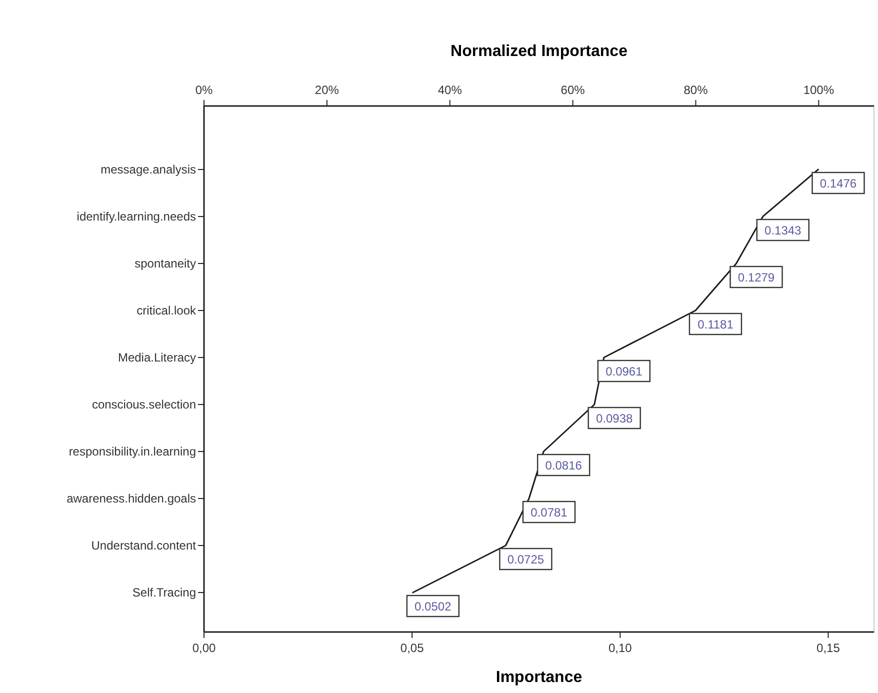  What do you see at coordinates (756, 277) in the screenshot?
I see `data-label: 0.1279` at bounding box center [756, 277].